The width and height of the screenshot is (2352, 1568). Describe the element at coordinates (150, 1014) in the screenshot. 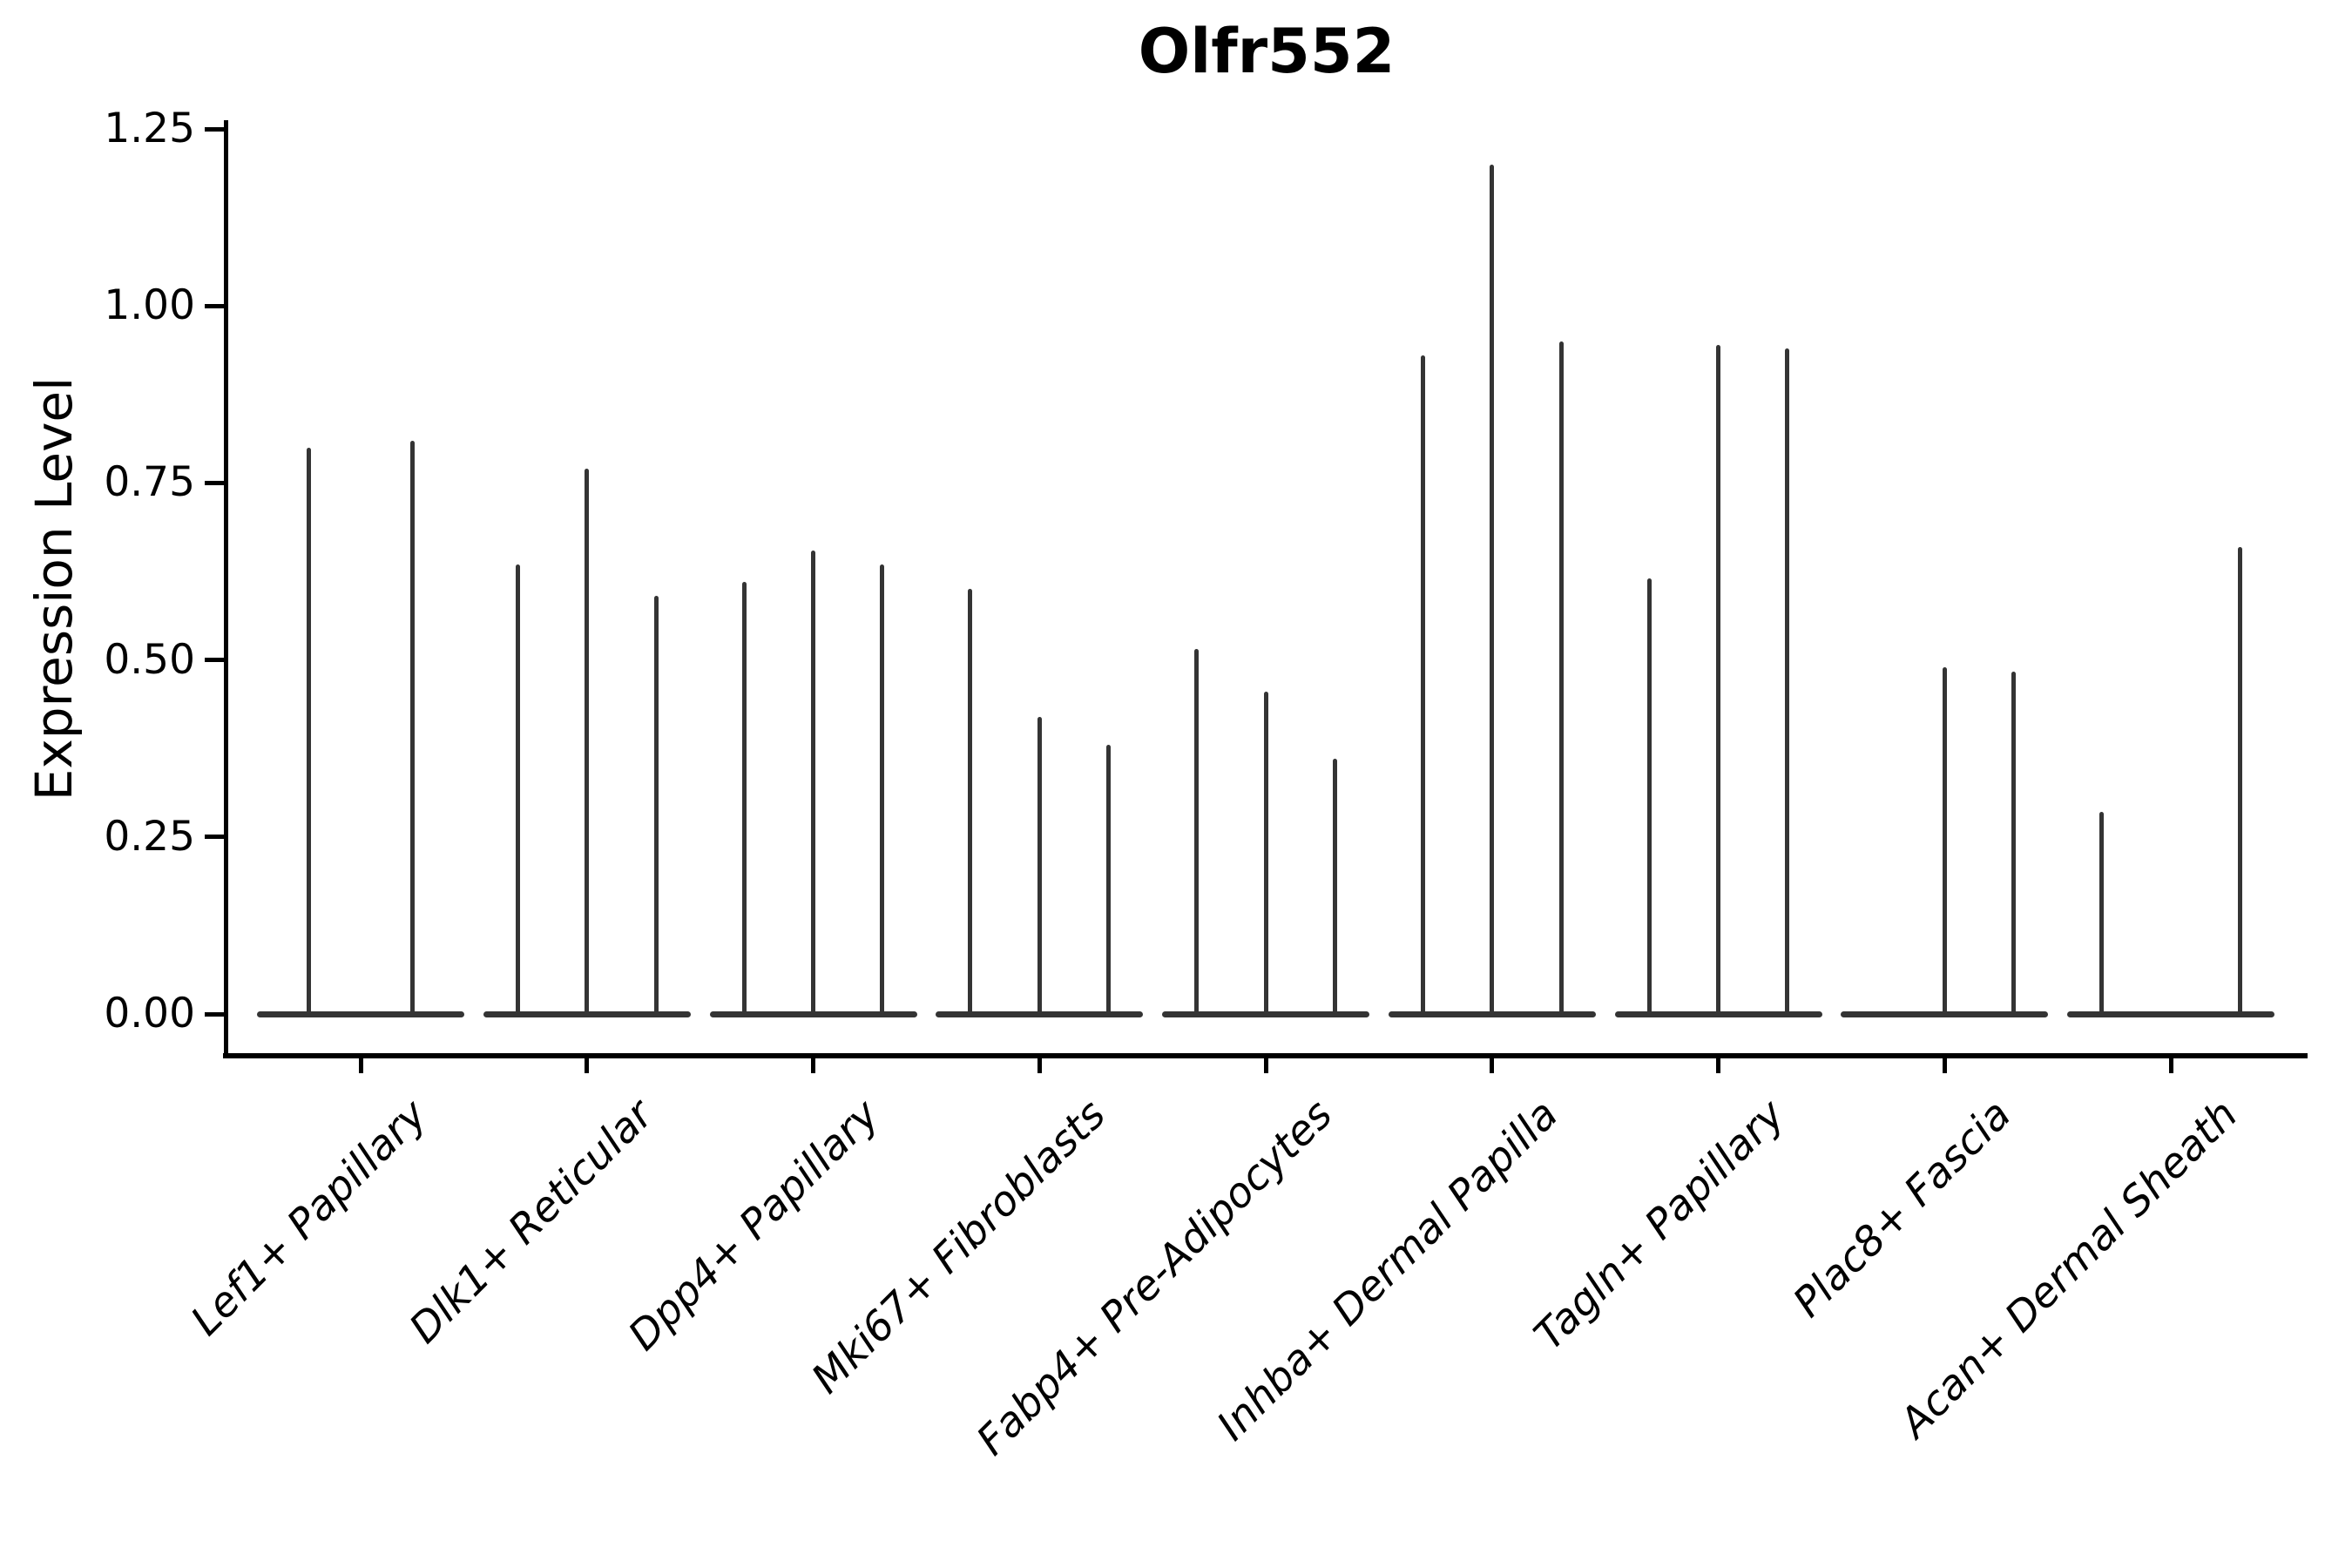

I see `y-tick-label: 0.00` at that location.